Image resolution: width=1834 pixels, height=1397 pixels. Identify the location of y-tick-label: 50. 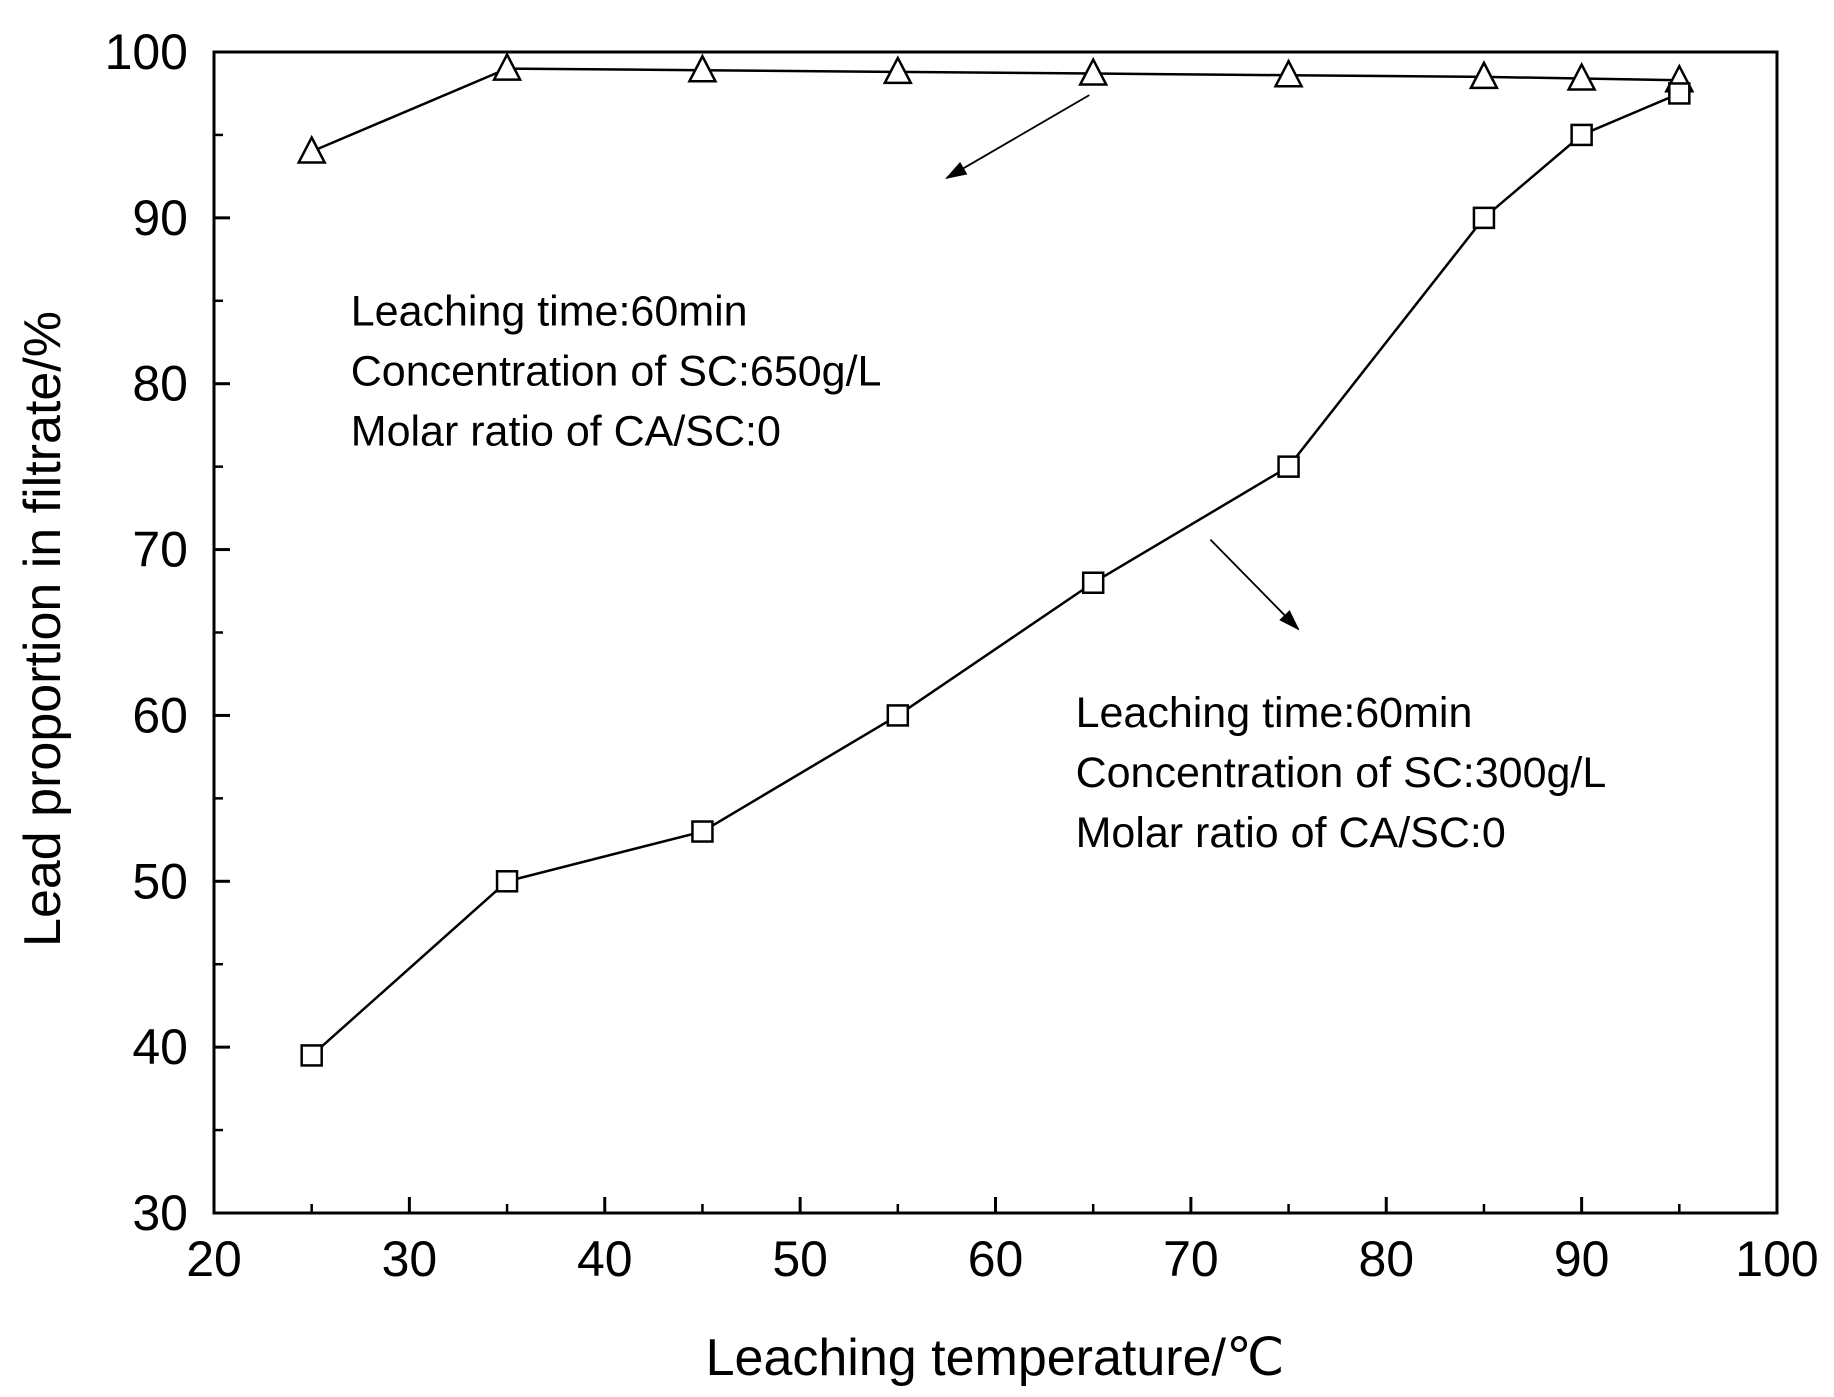
(160, 881).